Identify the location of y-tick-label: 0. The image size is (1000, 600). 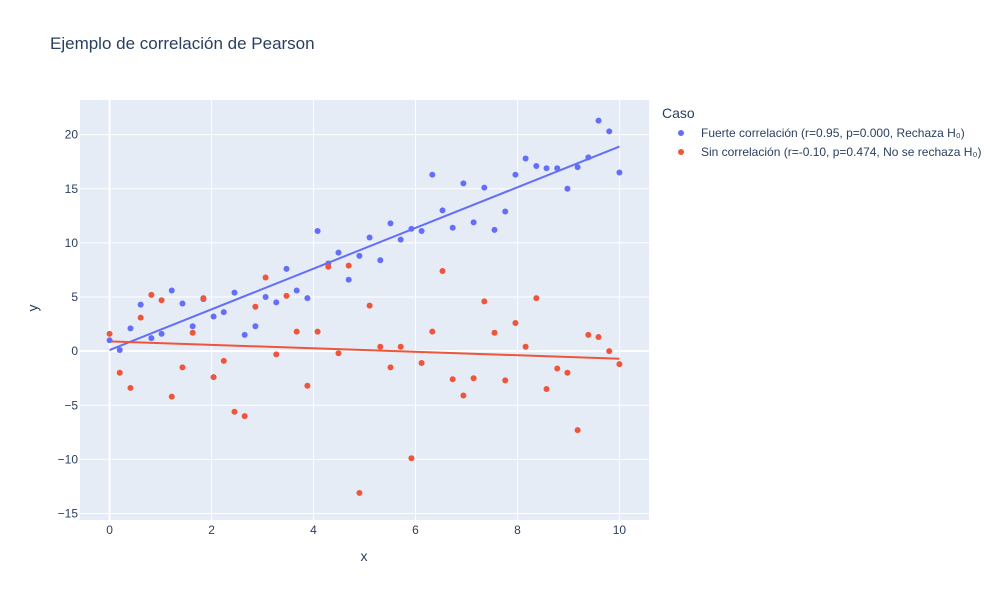
(74, 351).